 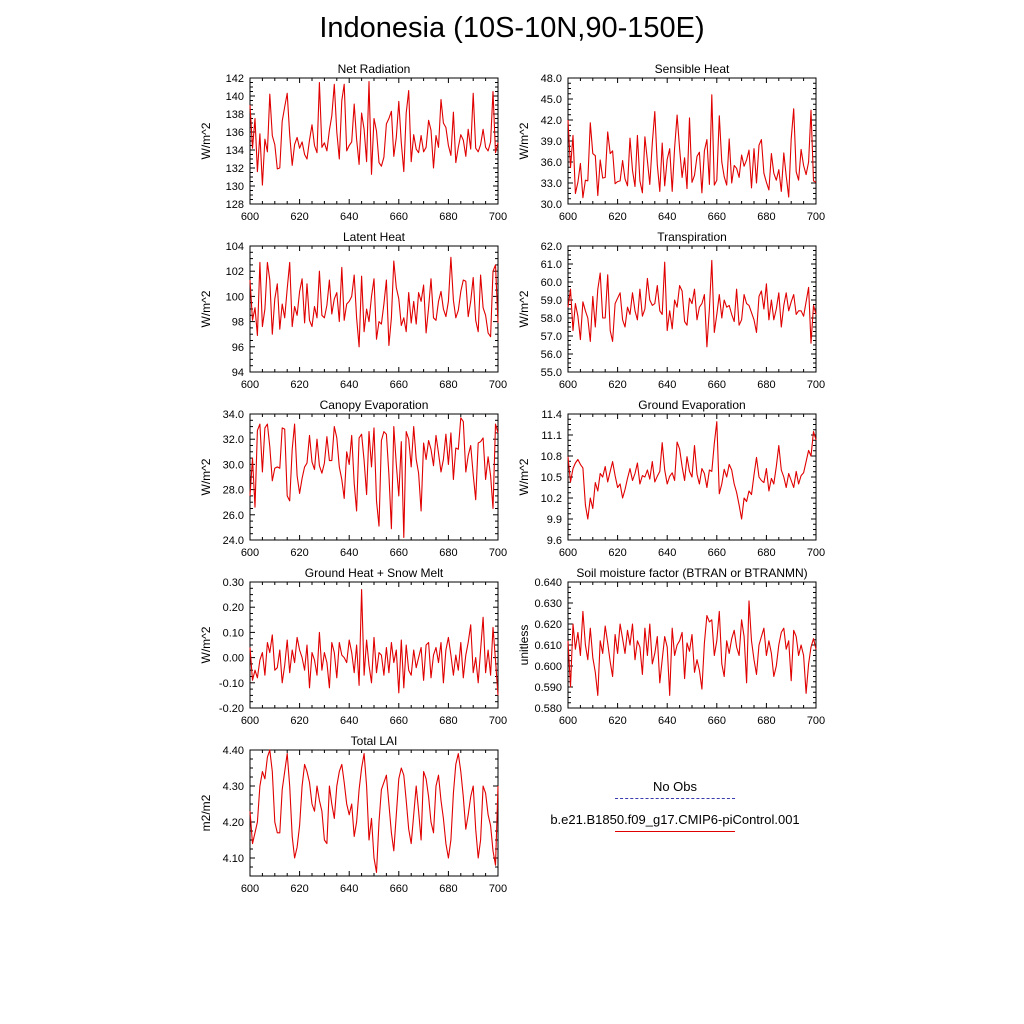 I want to click on legend-label-obs: No Obs, so click(x=675, y=786).